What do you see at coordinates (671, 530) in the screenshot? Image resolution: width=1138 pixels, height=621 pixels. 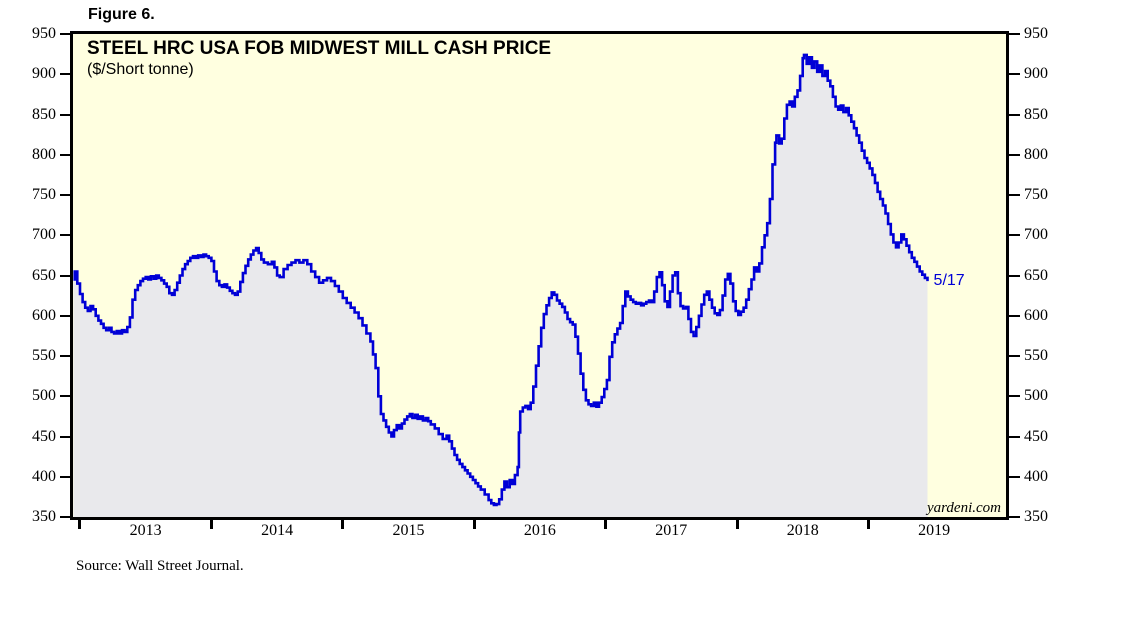 I see `x-axis-label: 2017` at bounding box center [671, 530].